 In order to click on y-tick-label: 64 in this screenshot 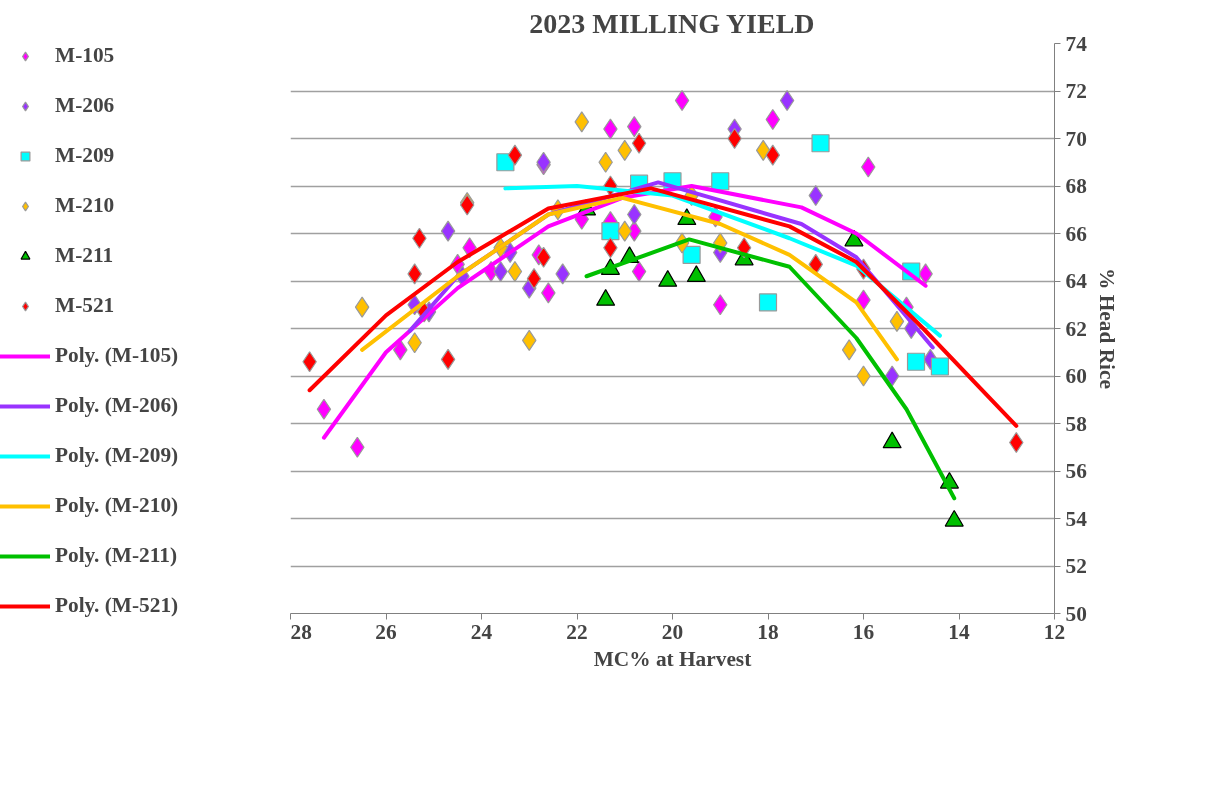, I will do `click(1076, 281)`.